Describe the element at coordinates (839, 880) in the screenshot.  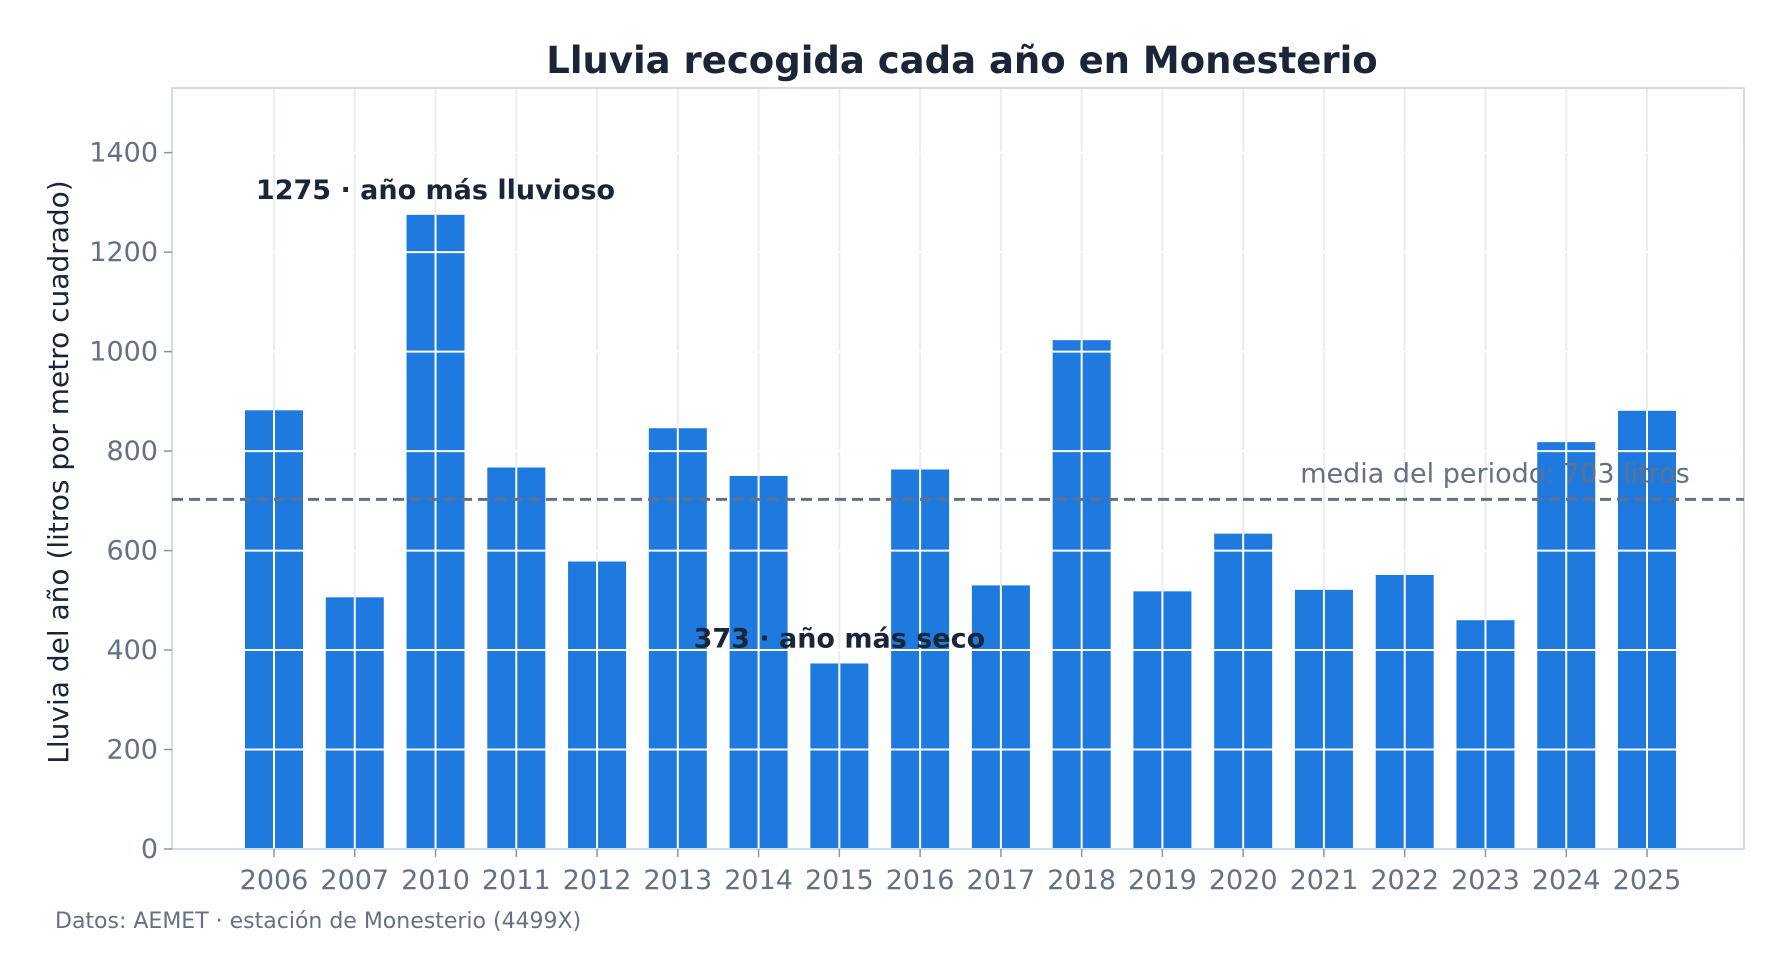
I see `x-tick-label: 2015` at that location.